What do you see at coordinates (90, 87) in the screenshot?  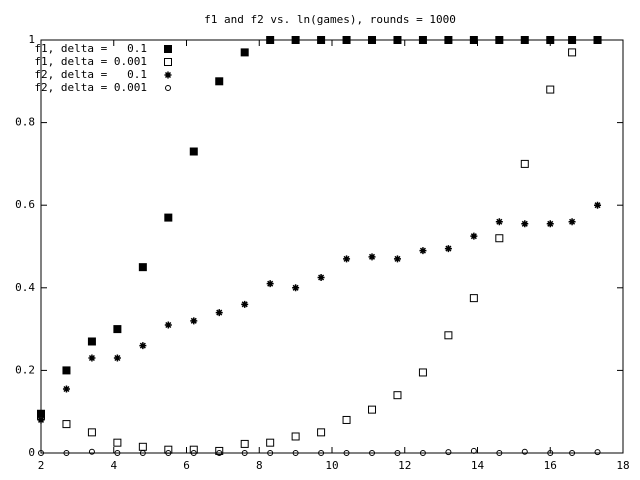 I see `legend-label: f2, delta = 0.001` at bounding box center [90, 87].